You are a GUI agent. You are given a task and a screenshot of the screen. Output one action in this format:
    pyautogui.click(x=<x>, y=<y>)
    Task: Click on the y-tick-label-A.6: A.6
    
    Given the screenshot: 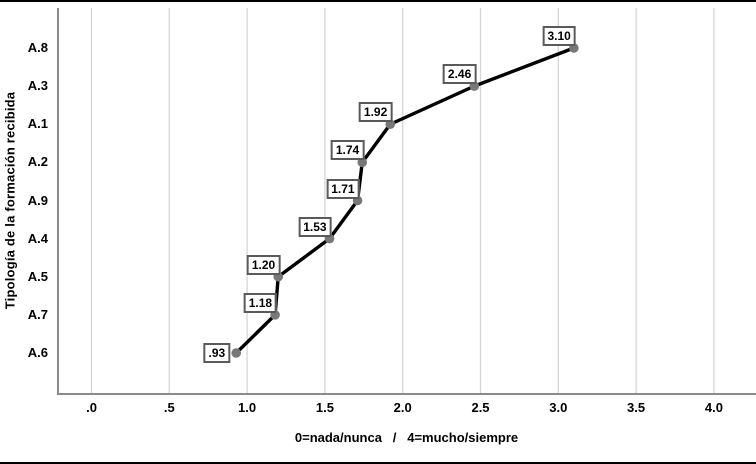 What is the action you would take?
    pyautogui.click(x=37, y=352)
    